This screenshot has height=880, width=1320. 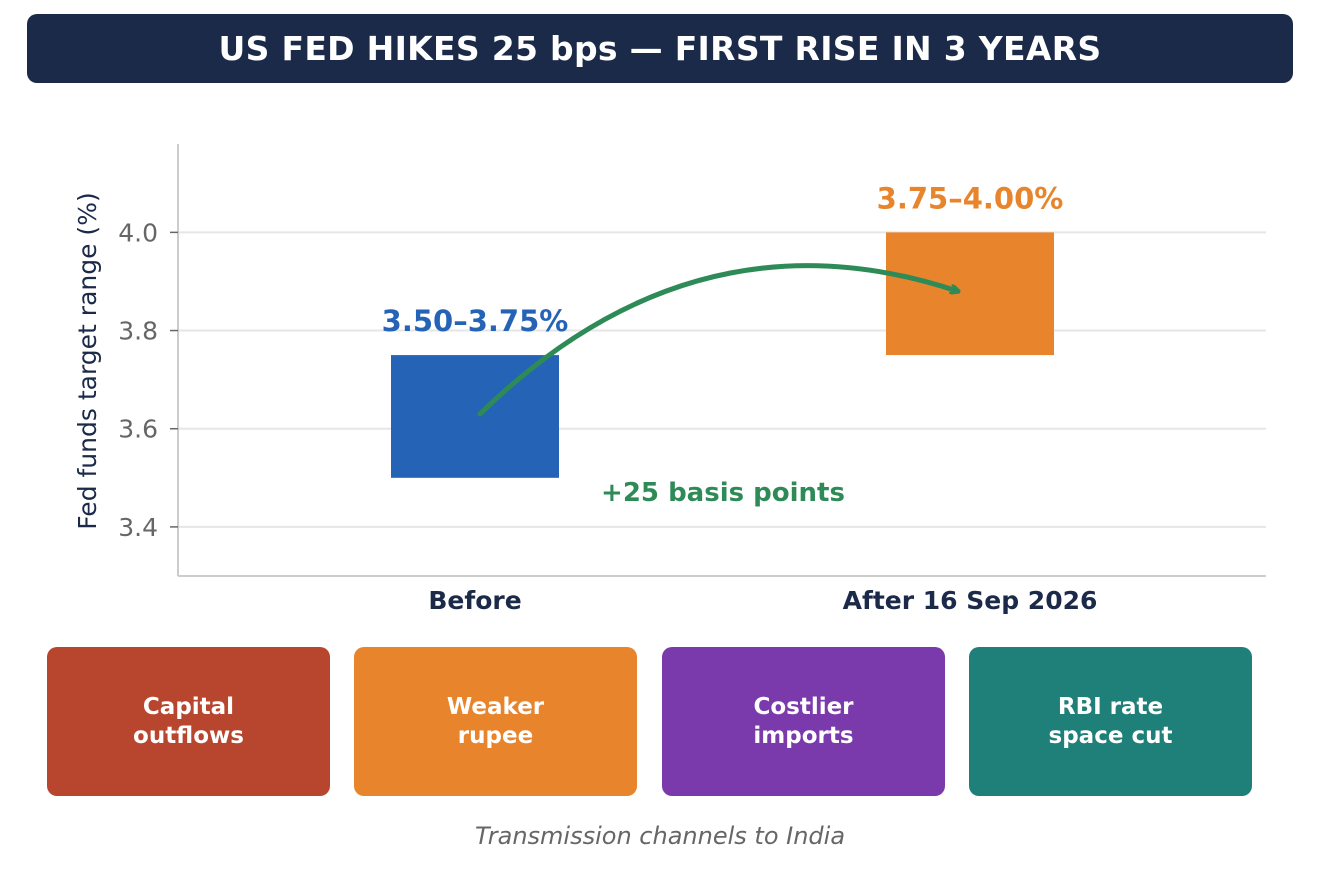 What do you see at coordinates (87, 360) in the screenshot?
I see `y-axis-label: Fed funds target range (%)` at bounding box center [87, 360].